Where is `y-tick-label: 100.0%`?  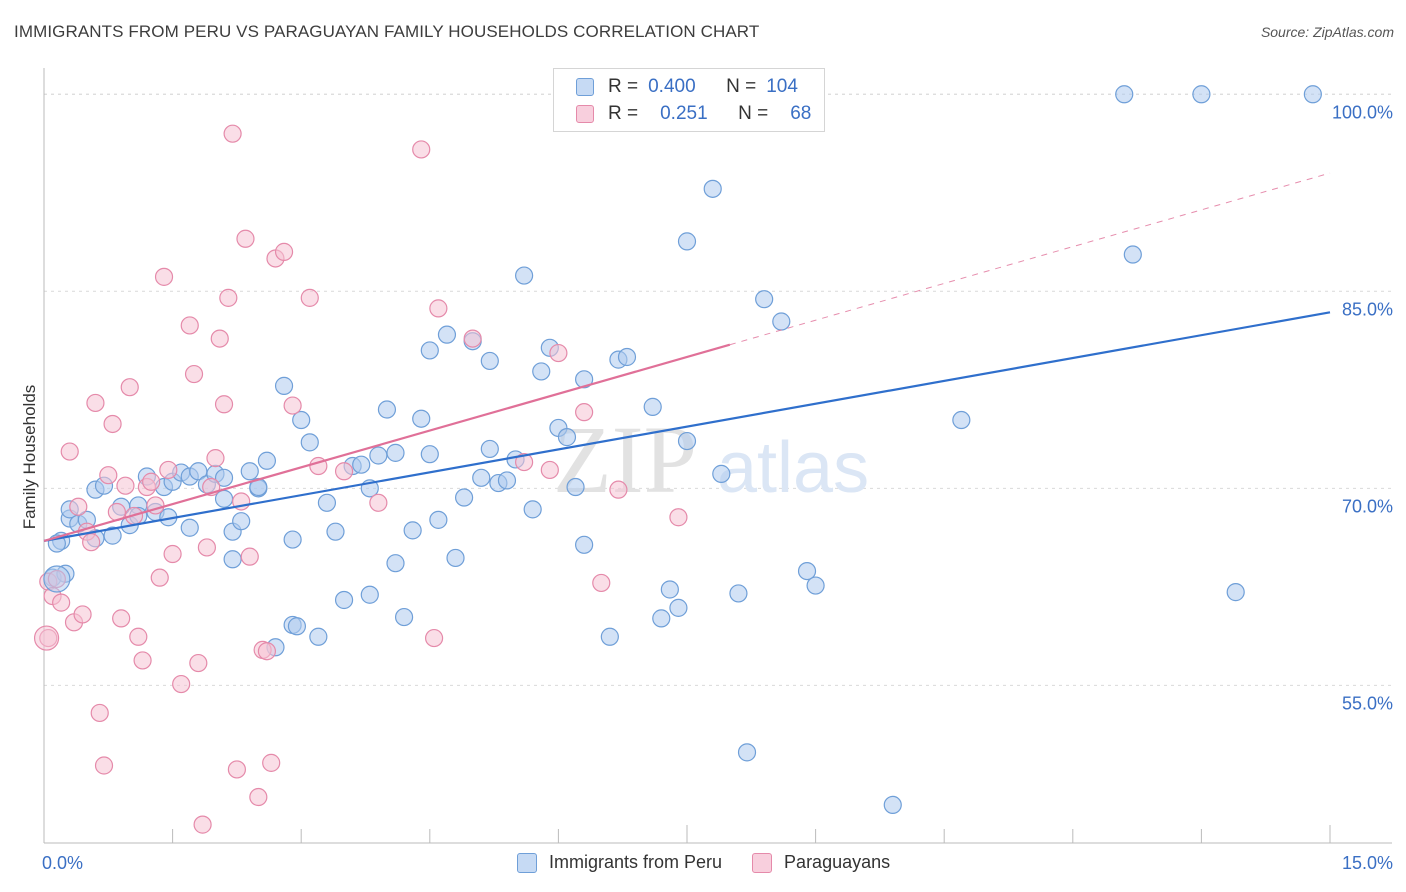 y-tick-label: 100.0% is located at coordinates (1362, 112).